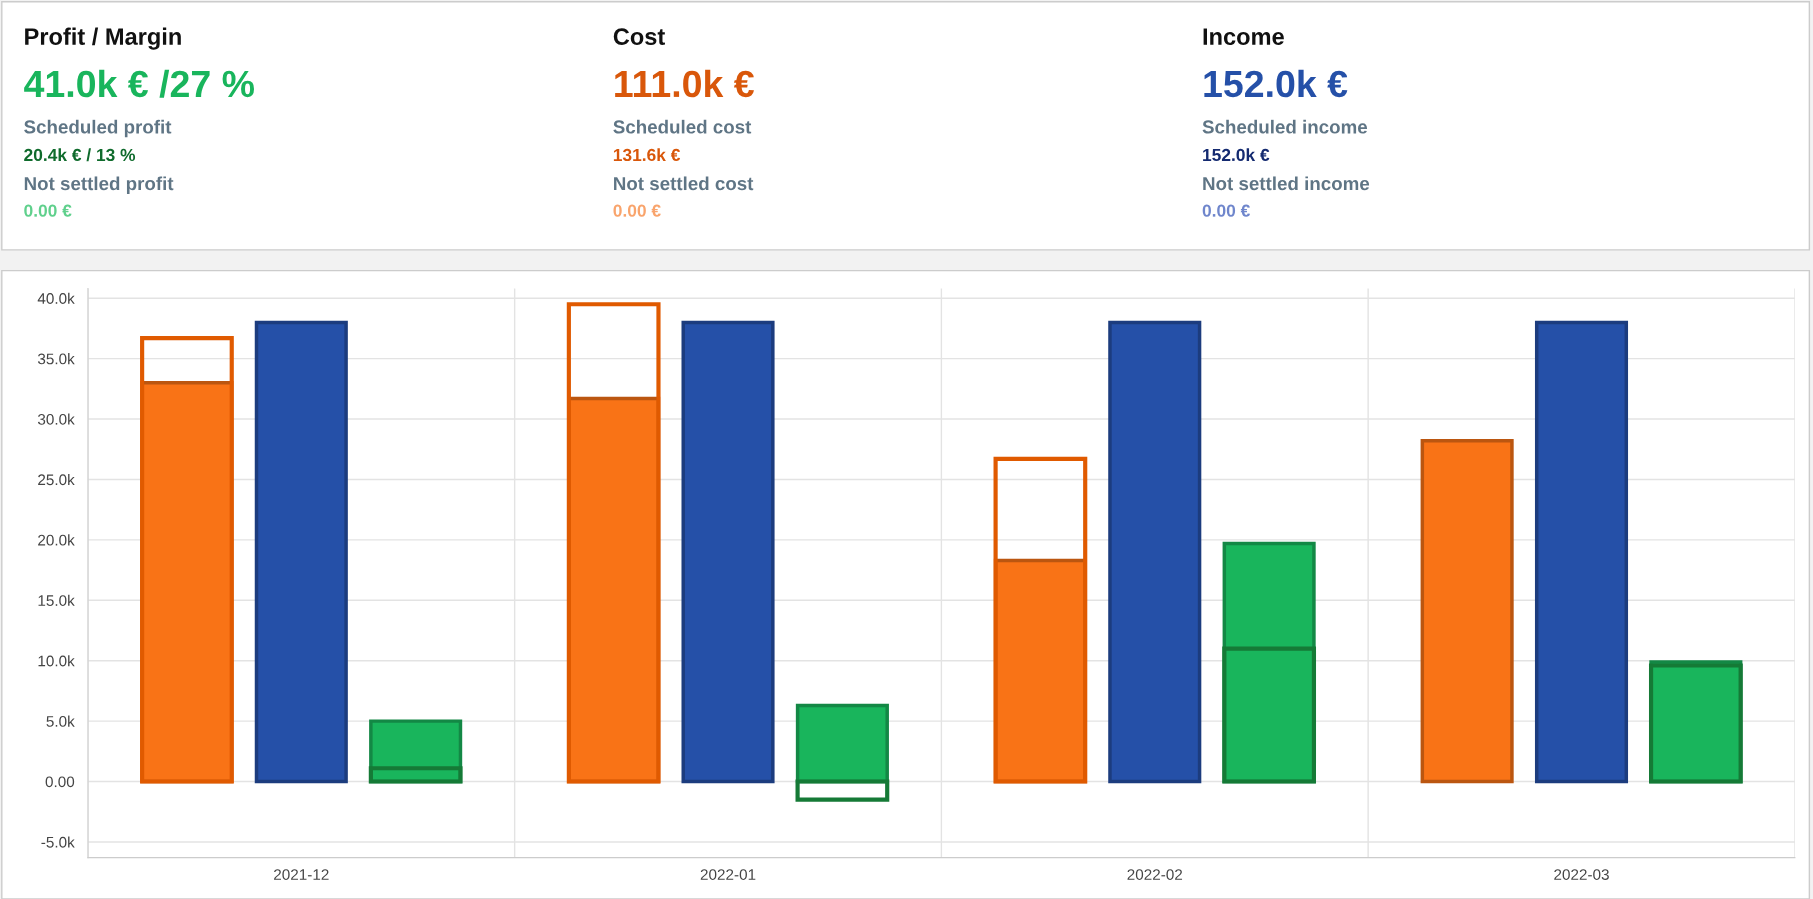 Image resolution: width=1813 pixels, height=899 pixels. What do you see at coordinates (647, 155) in the screenshot?
I see `text: 131.6k €` at bounding box center [647, 155].